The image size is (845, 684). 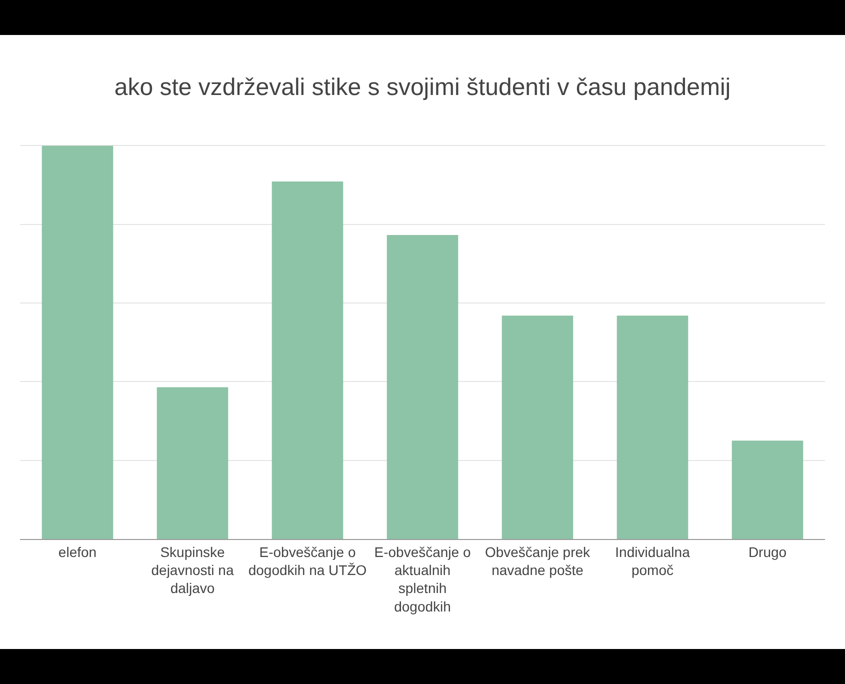 I want to click on x-tick-label: Drugo, so click(x=767, y=552).